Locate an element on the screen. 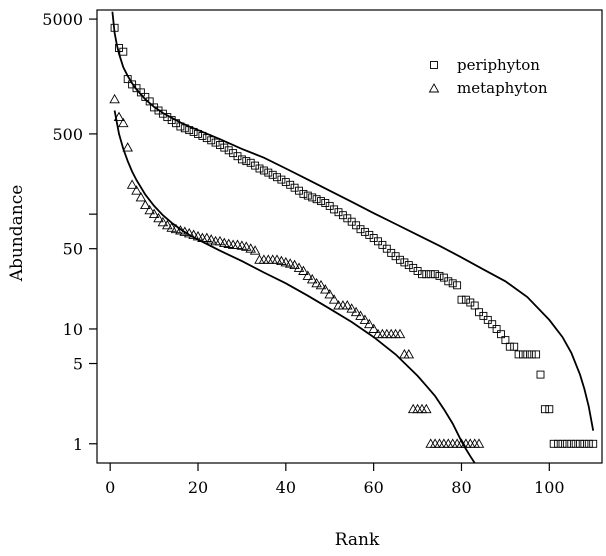 The width and height of the screenshot is (606, 556). x-tick-label: 40 is located at coordinates (286, 487).